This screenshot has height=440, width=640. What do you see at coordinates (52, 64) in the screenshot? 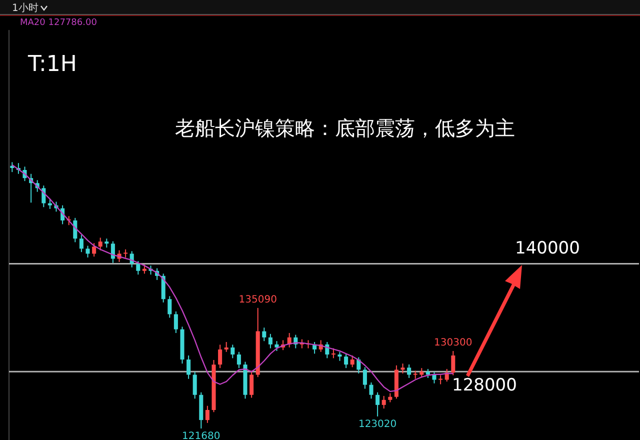
I see `annotation: T:1H` at bounding box center [52, 64].